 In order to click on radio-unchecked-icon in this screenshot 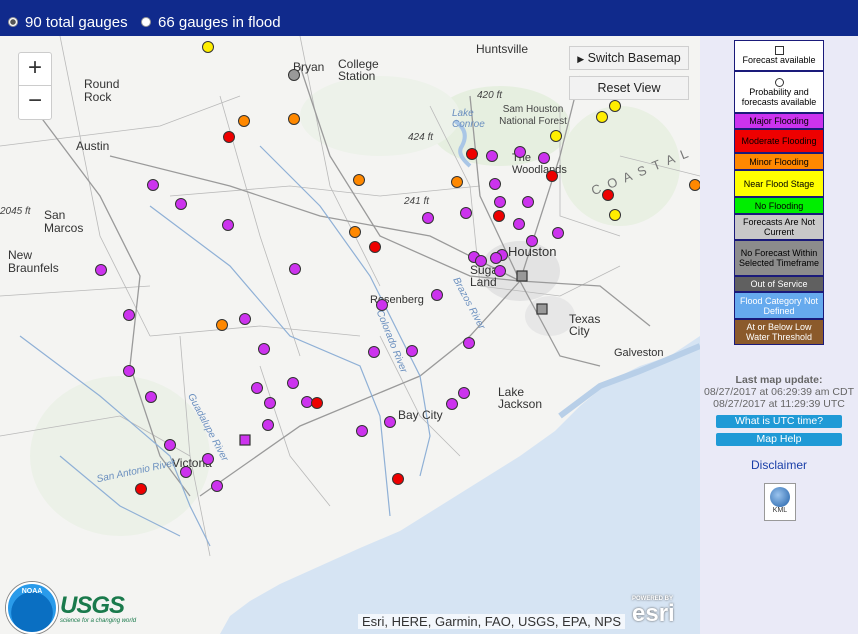, I will do `click(146, 22)`.